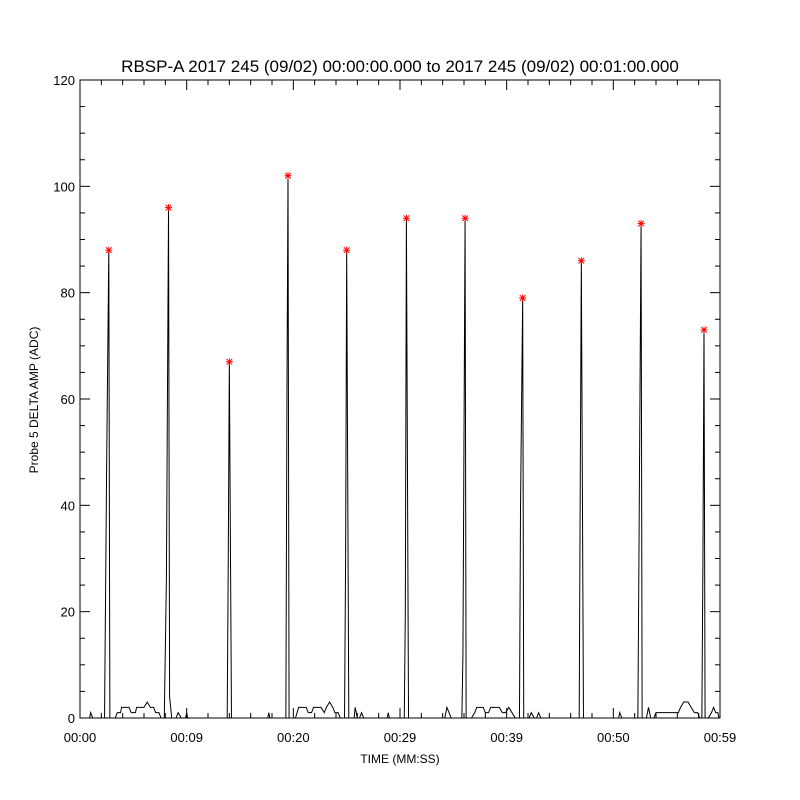  Describe the element at coordinates (68, 612) in the screenshot. I see `y-tick-label: 20` at that location.